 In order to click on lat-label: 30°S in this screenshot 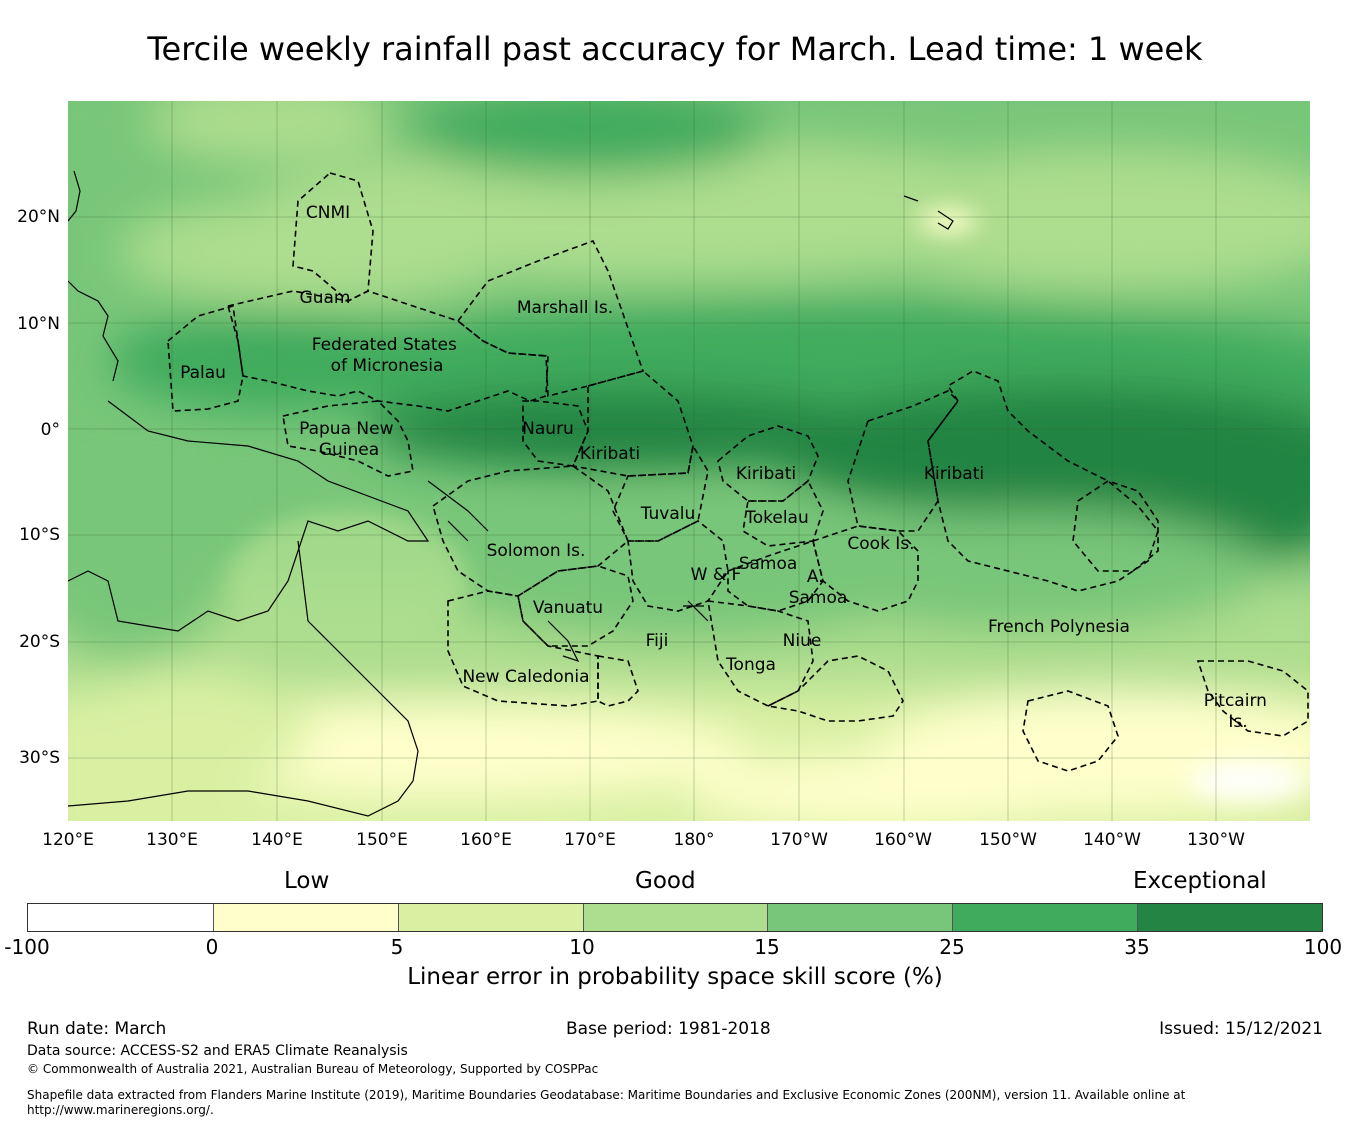, I will do `click(39, 758)`.